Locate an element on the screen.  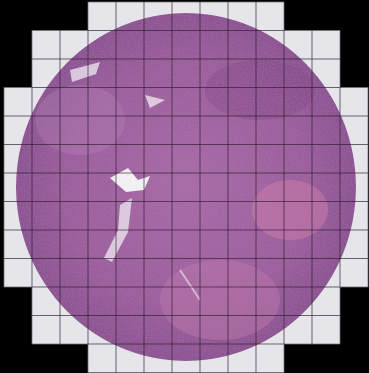
lumen-space is located at coordinates (130, 180).